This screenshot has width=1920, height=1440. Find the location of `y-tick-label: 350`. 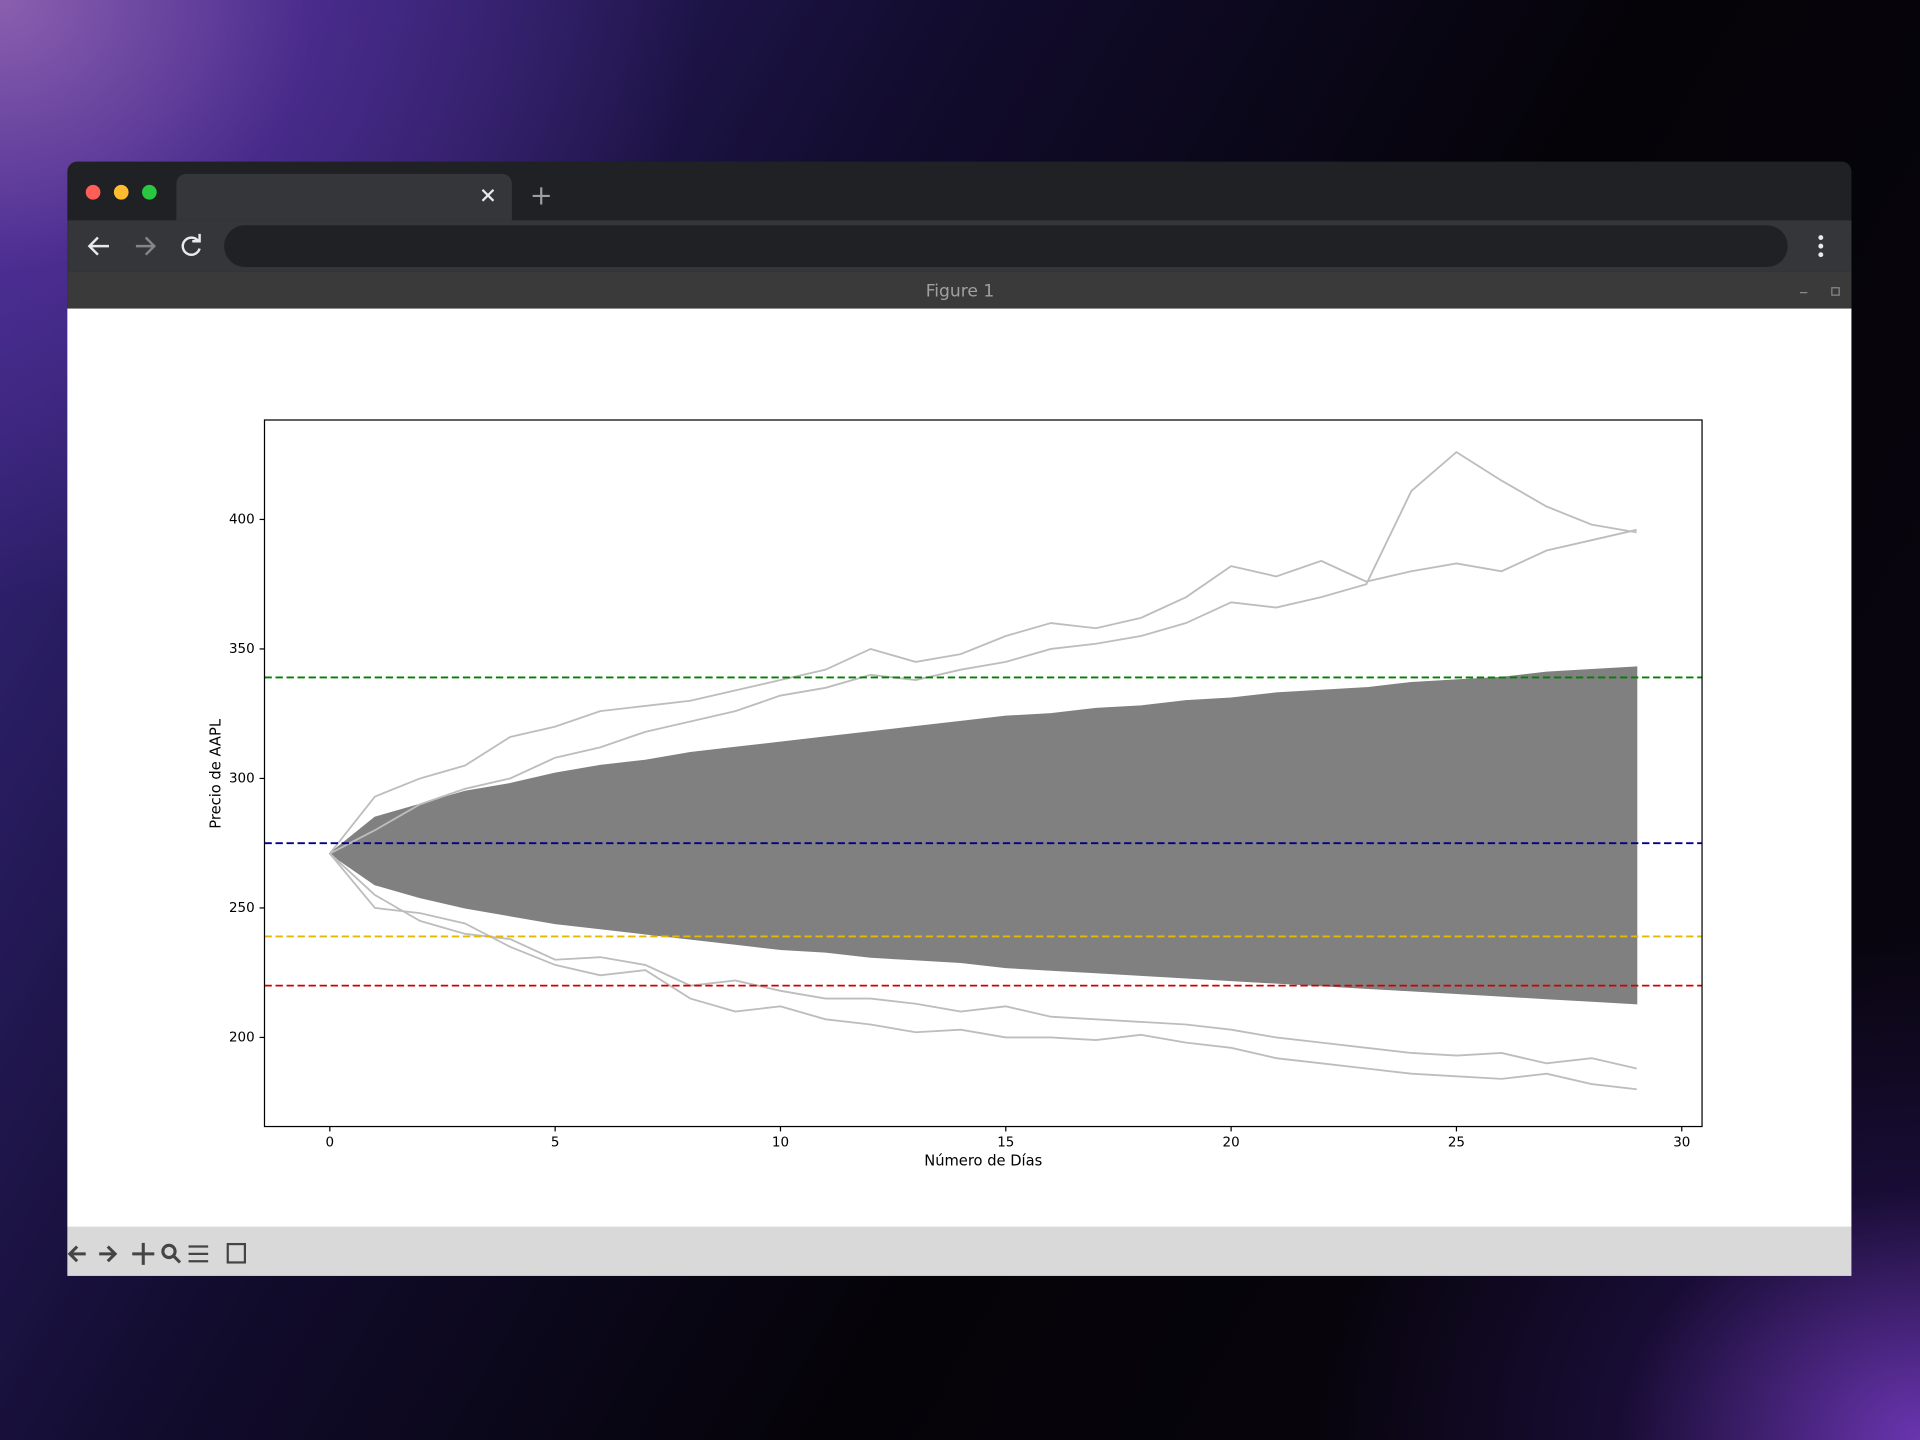

y-tick-label: 350 is located at coordinates (242, 649).